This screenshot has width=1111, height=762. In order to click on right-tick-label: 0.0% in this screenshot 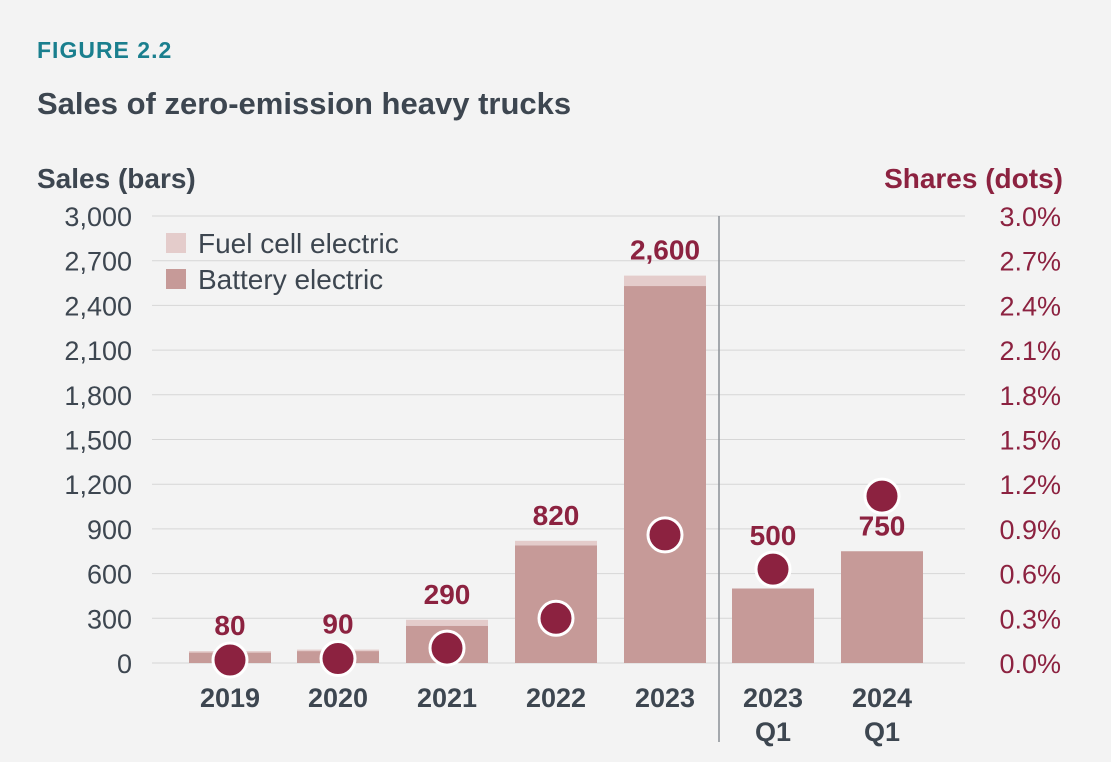, I will do `click(1030, 664)`.